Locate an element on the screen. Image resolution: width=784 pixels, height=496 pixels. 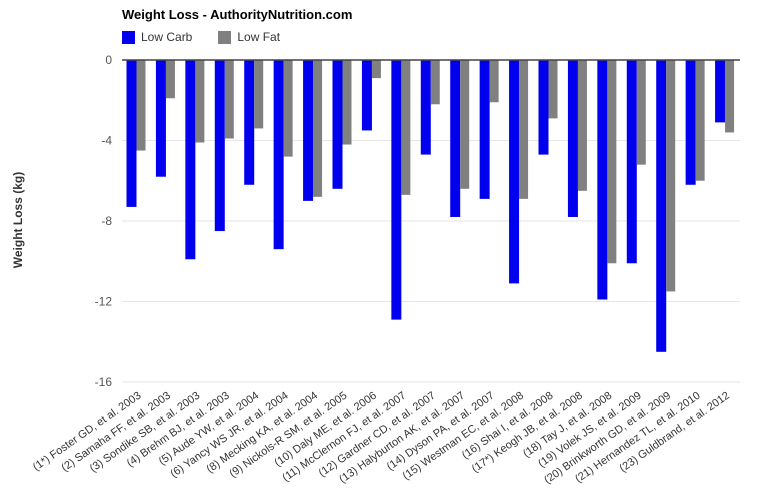
legend-item-low-fat: Low Fat is located at coordinates (249, 37).